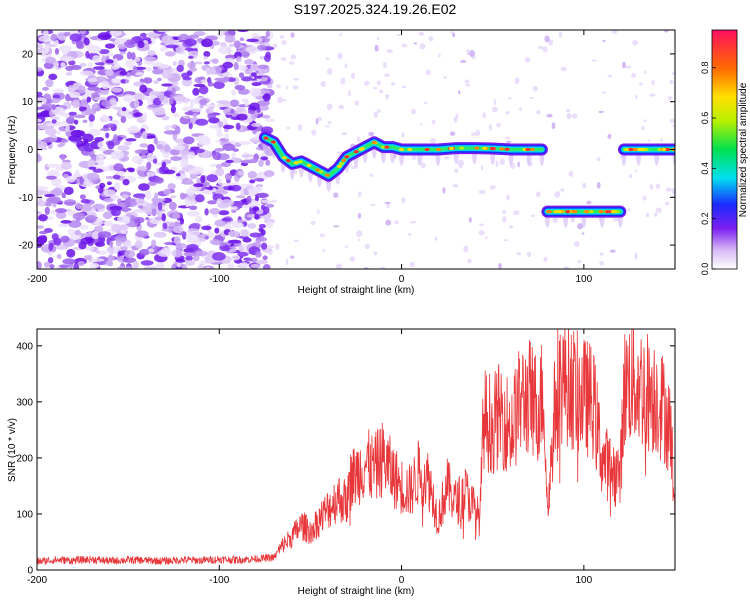 This screenshot has height=600, width=750. I want to click on snr-ytick-label: 300, so click(24, 402).